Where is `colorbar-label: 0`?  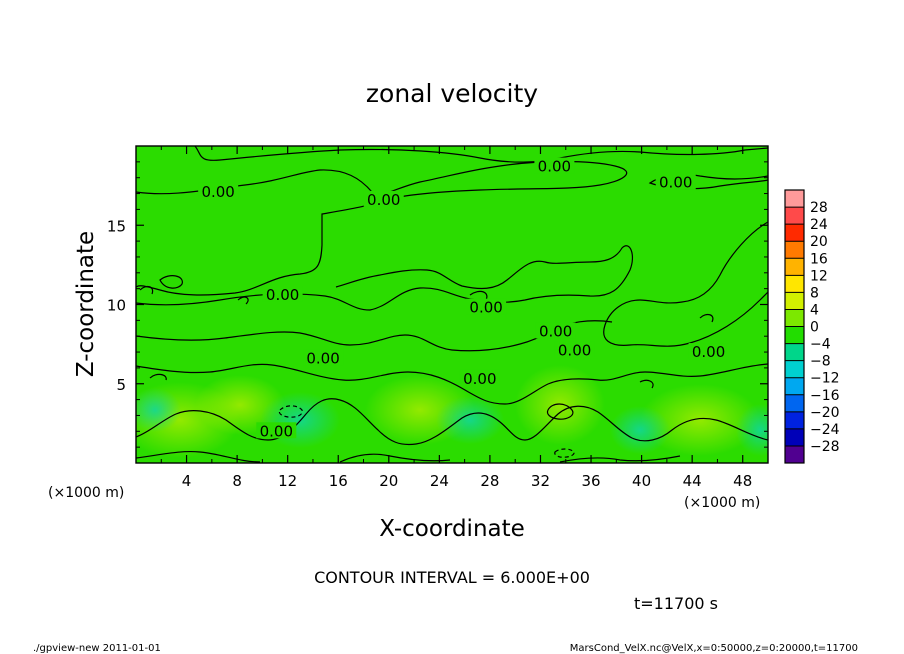
colorbar-label: 0 is located at coordinates (814, 328).